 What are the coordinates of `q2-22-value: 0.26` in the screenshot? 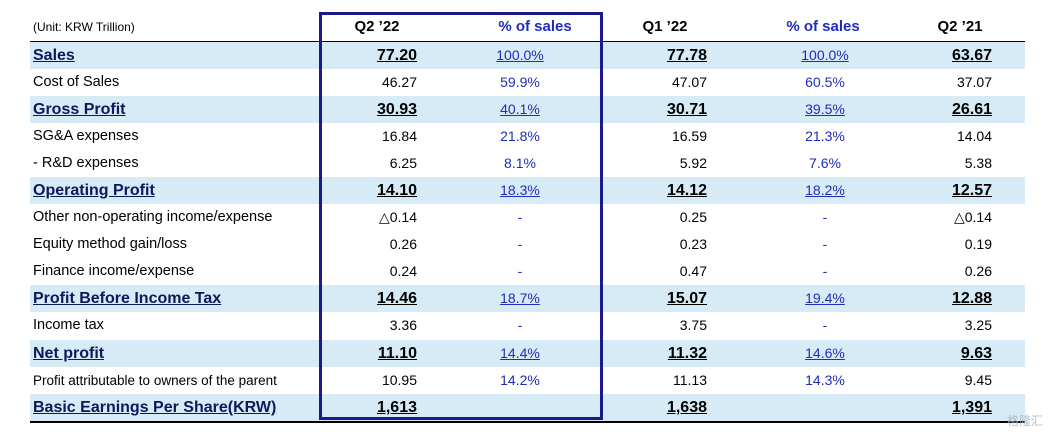 It's located at (403, 244).